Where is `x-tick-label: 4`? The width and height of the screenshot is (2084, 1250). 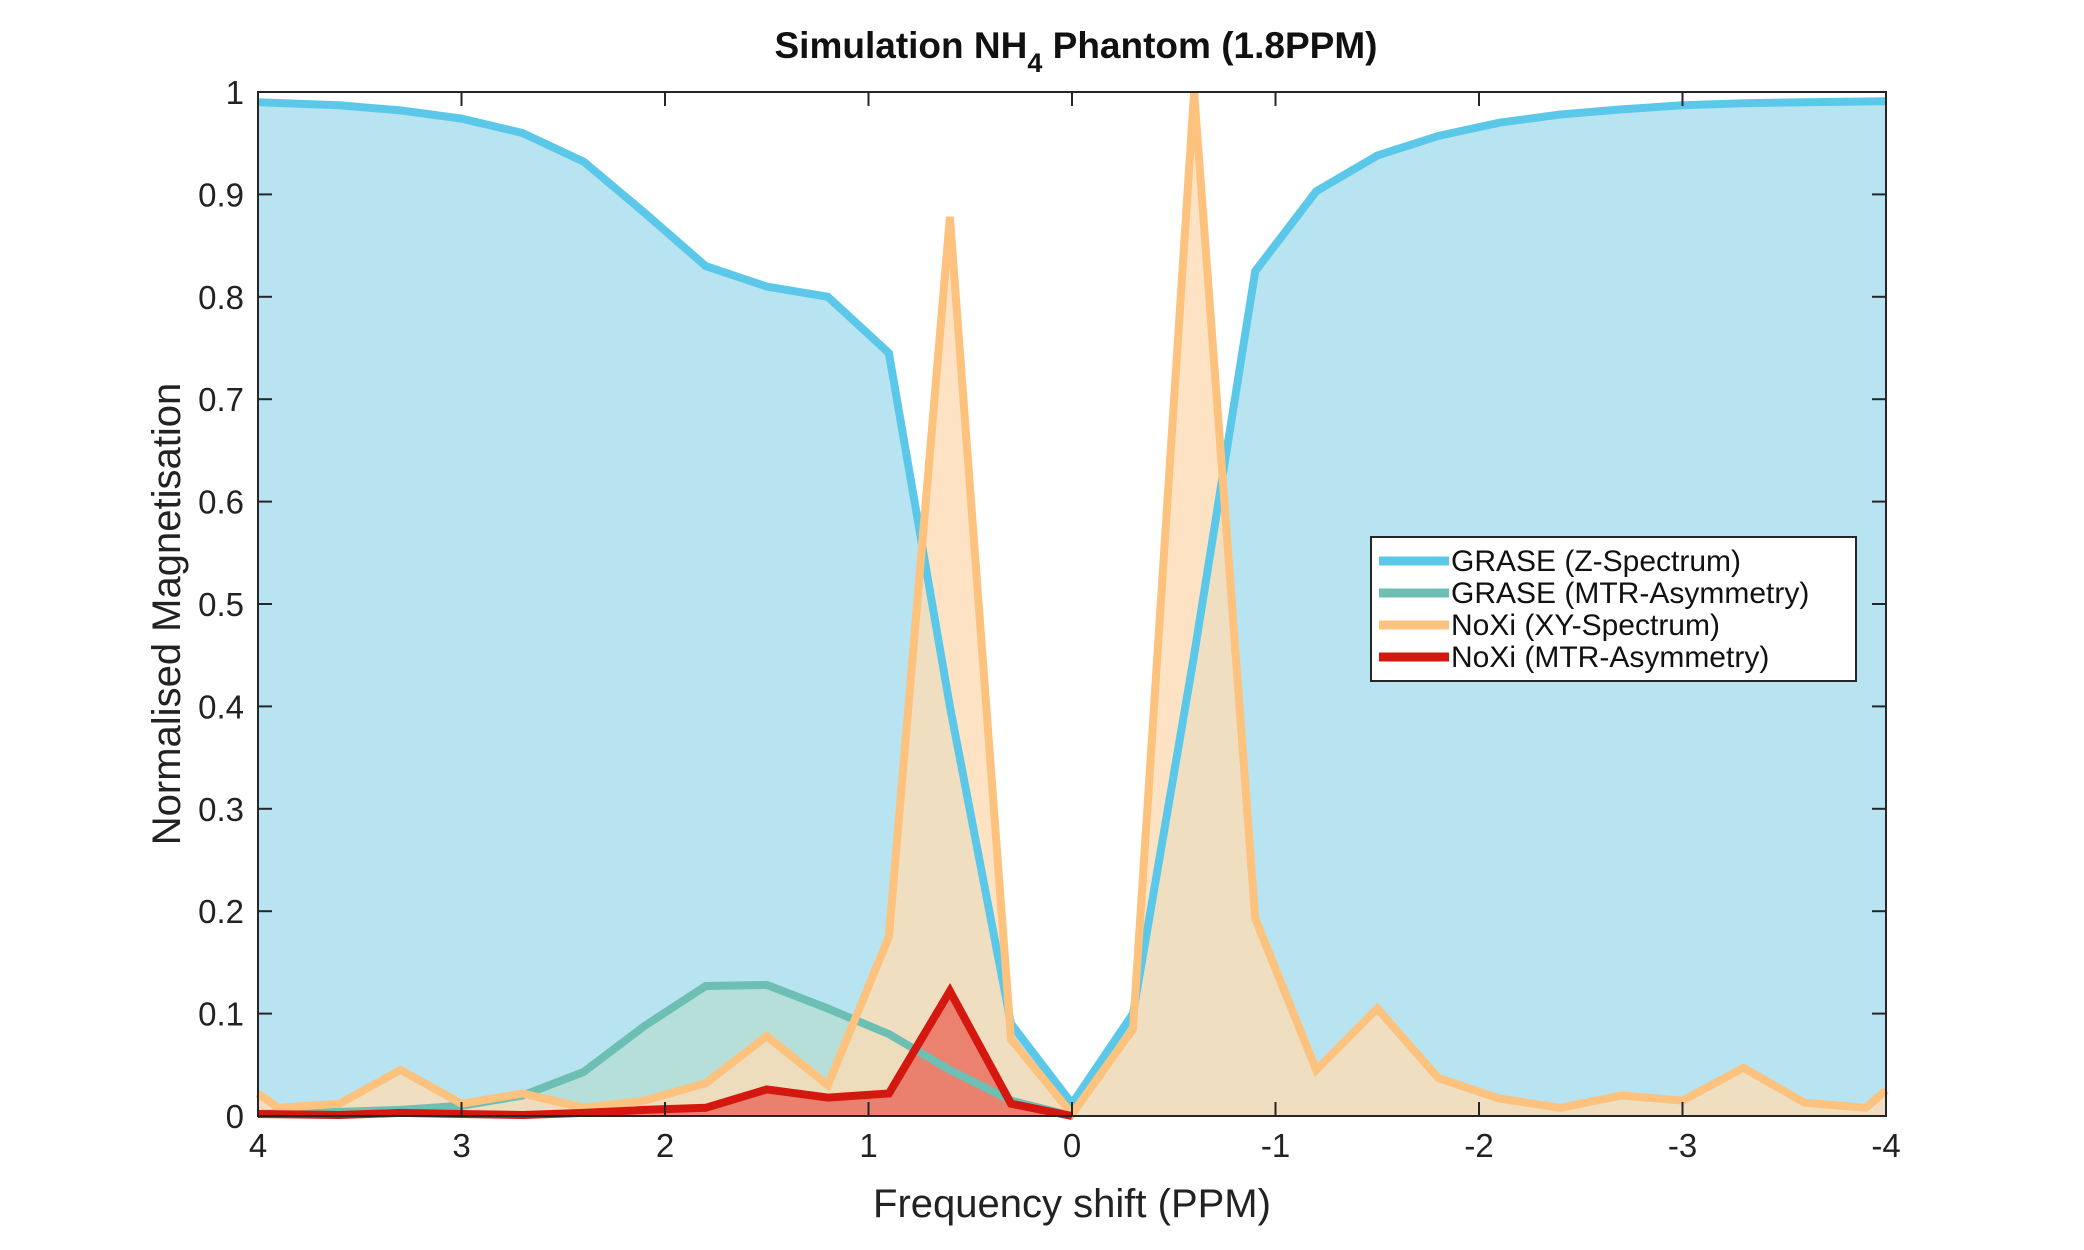
x-tick-label: 4 is located at coordinates (258, 1145).